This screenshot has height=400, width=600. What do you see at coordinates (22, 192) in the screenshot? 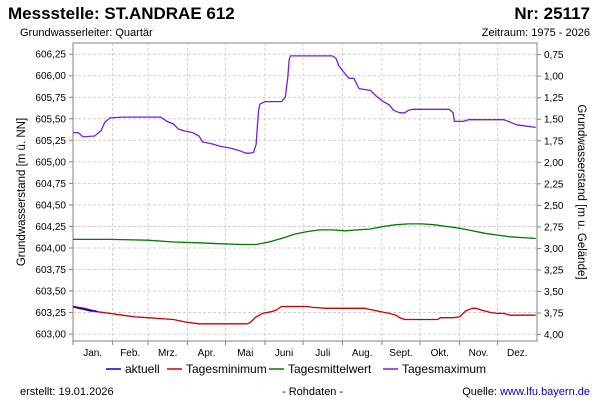
I see `y-axis-title-left: Grundwasserstand [m ü. NN]` at bounding box center [22, 192].